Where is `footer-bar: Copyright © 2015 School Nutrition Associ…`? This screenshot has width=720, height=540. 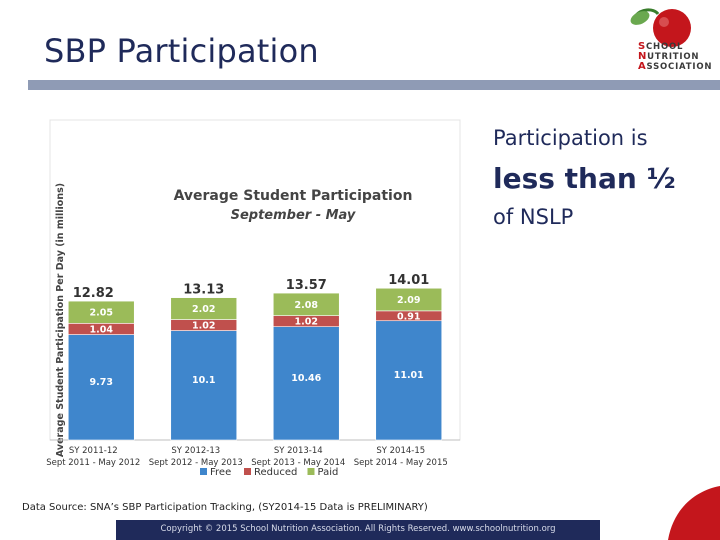
footer-bar: Copyright © 2015 School Nutrition Associ… is located at coordinates (358, 530).